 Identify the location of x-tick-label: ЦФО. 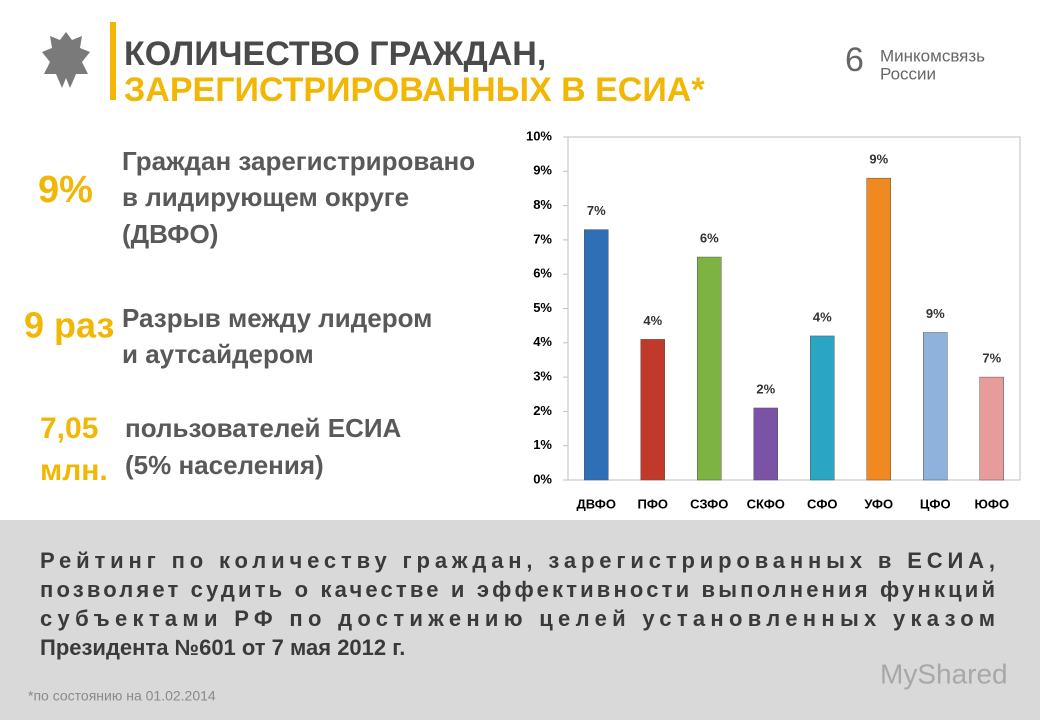
(935, 503).